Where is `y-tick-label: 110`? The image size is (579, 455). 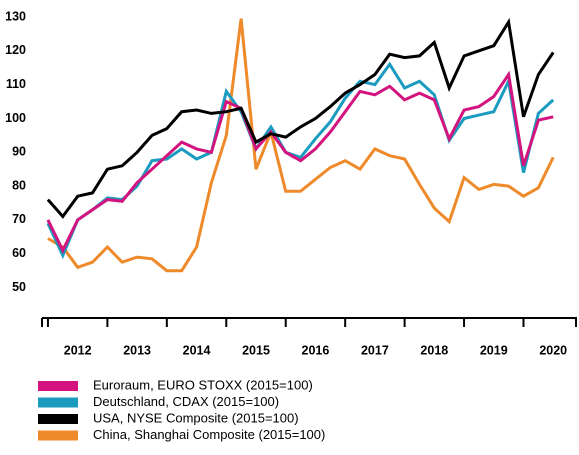 y-tick-label: 110 is located at coordinates (16, 84).